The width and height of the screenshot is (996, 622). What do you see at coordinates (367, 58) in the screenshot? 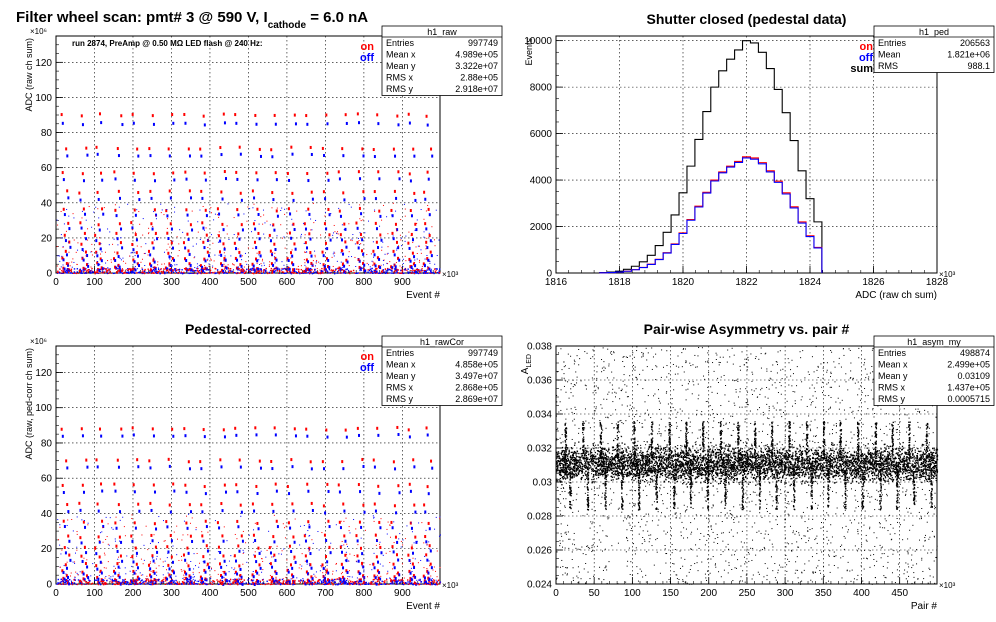
I see `legend-label-off: off` at bounding box center [367, 58].